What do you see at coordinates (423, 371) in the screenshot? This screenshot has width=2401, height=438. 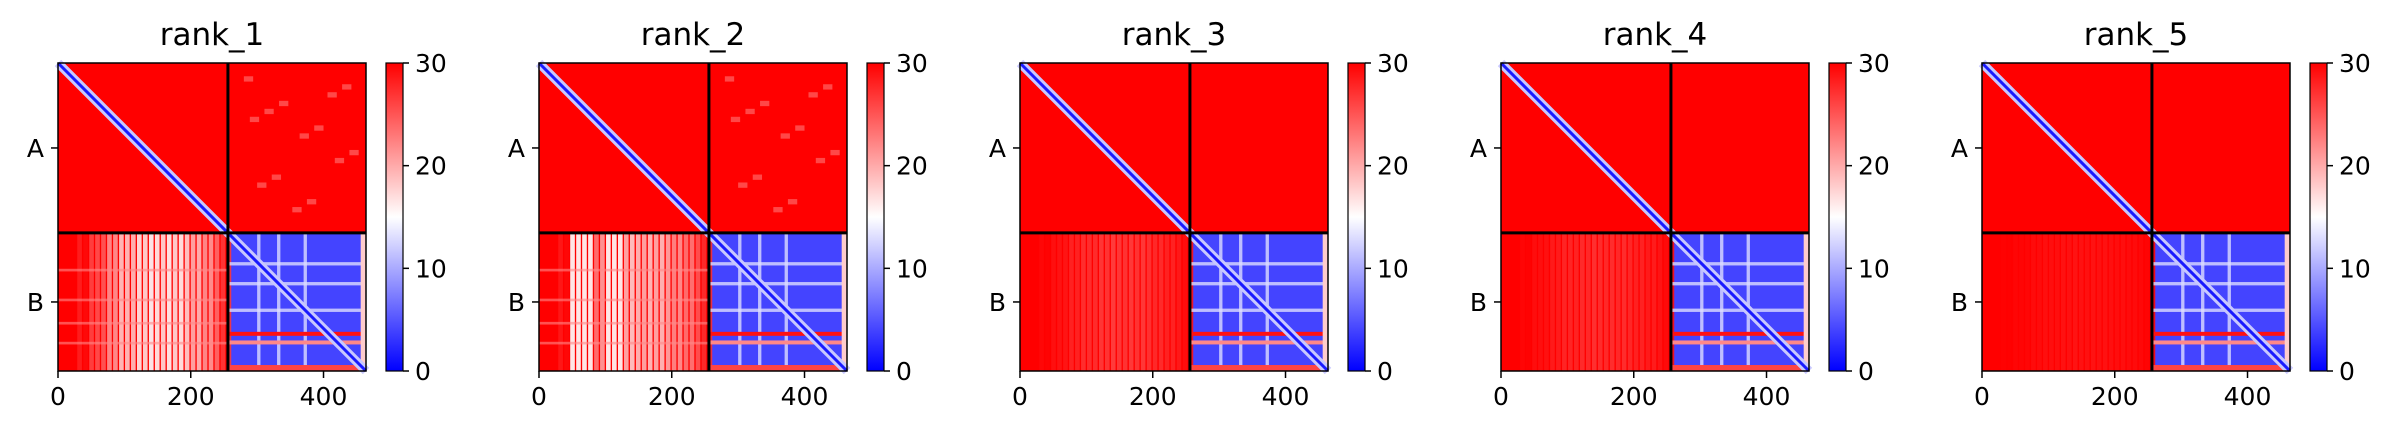 I see `colorbar-tick-label: 0` at bounding box center [423, 371].